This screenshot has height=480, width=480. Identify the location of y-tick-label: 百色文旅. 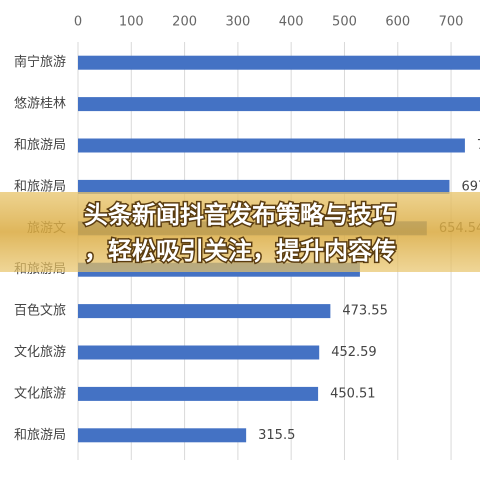
(40, 311).